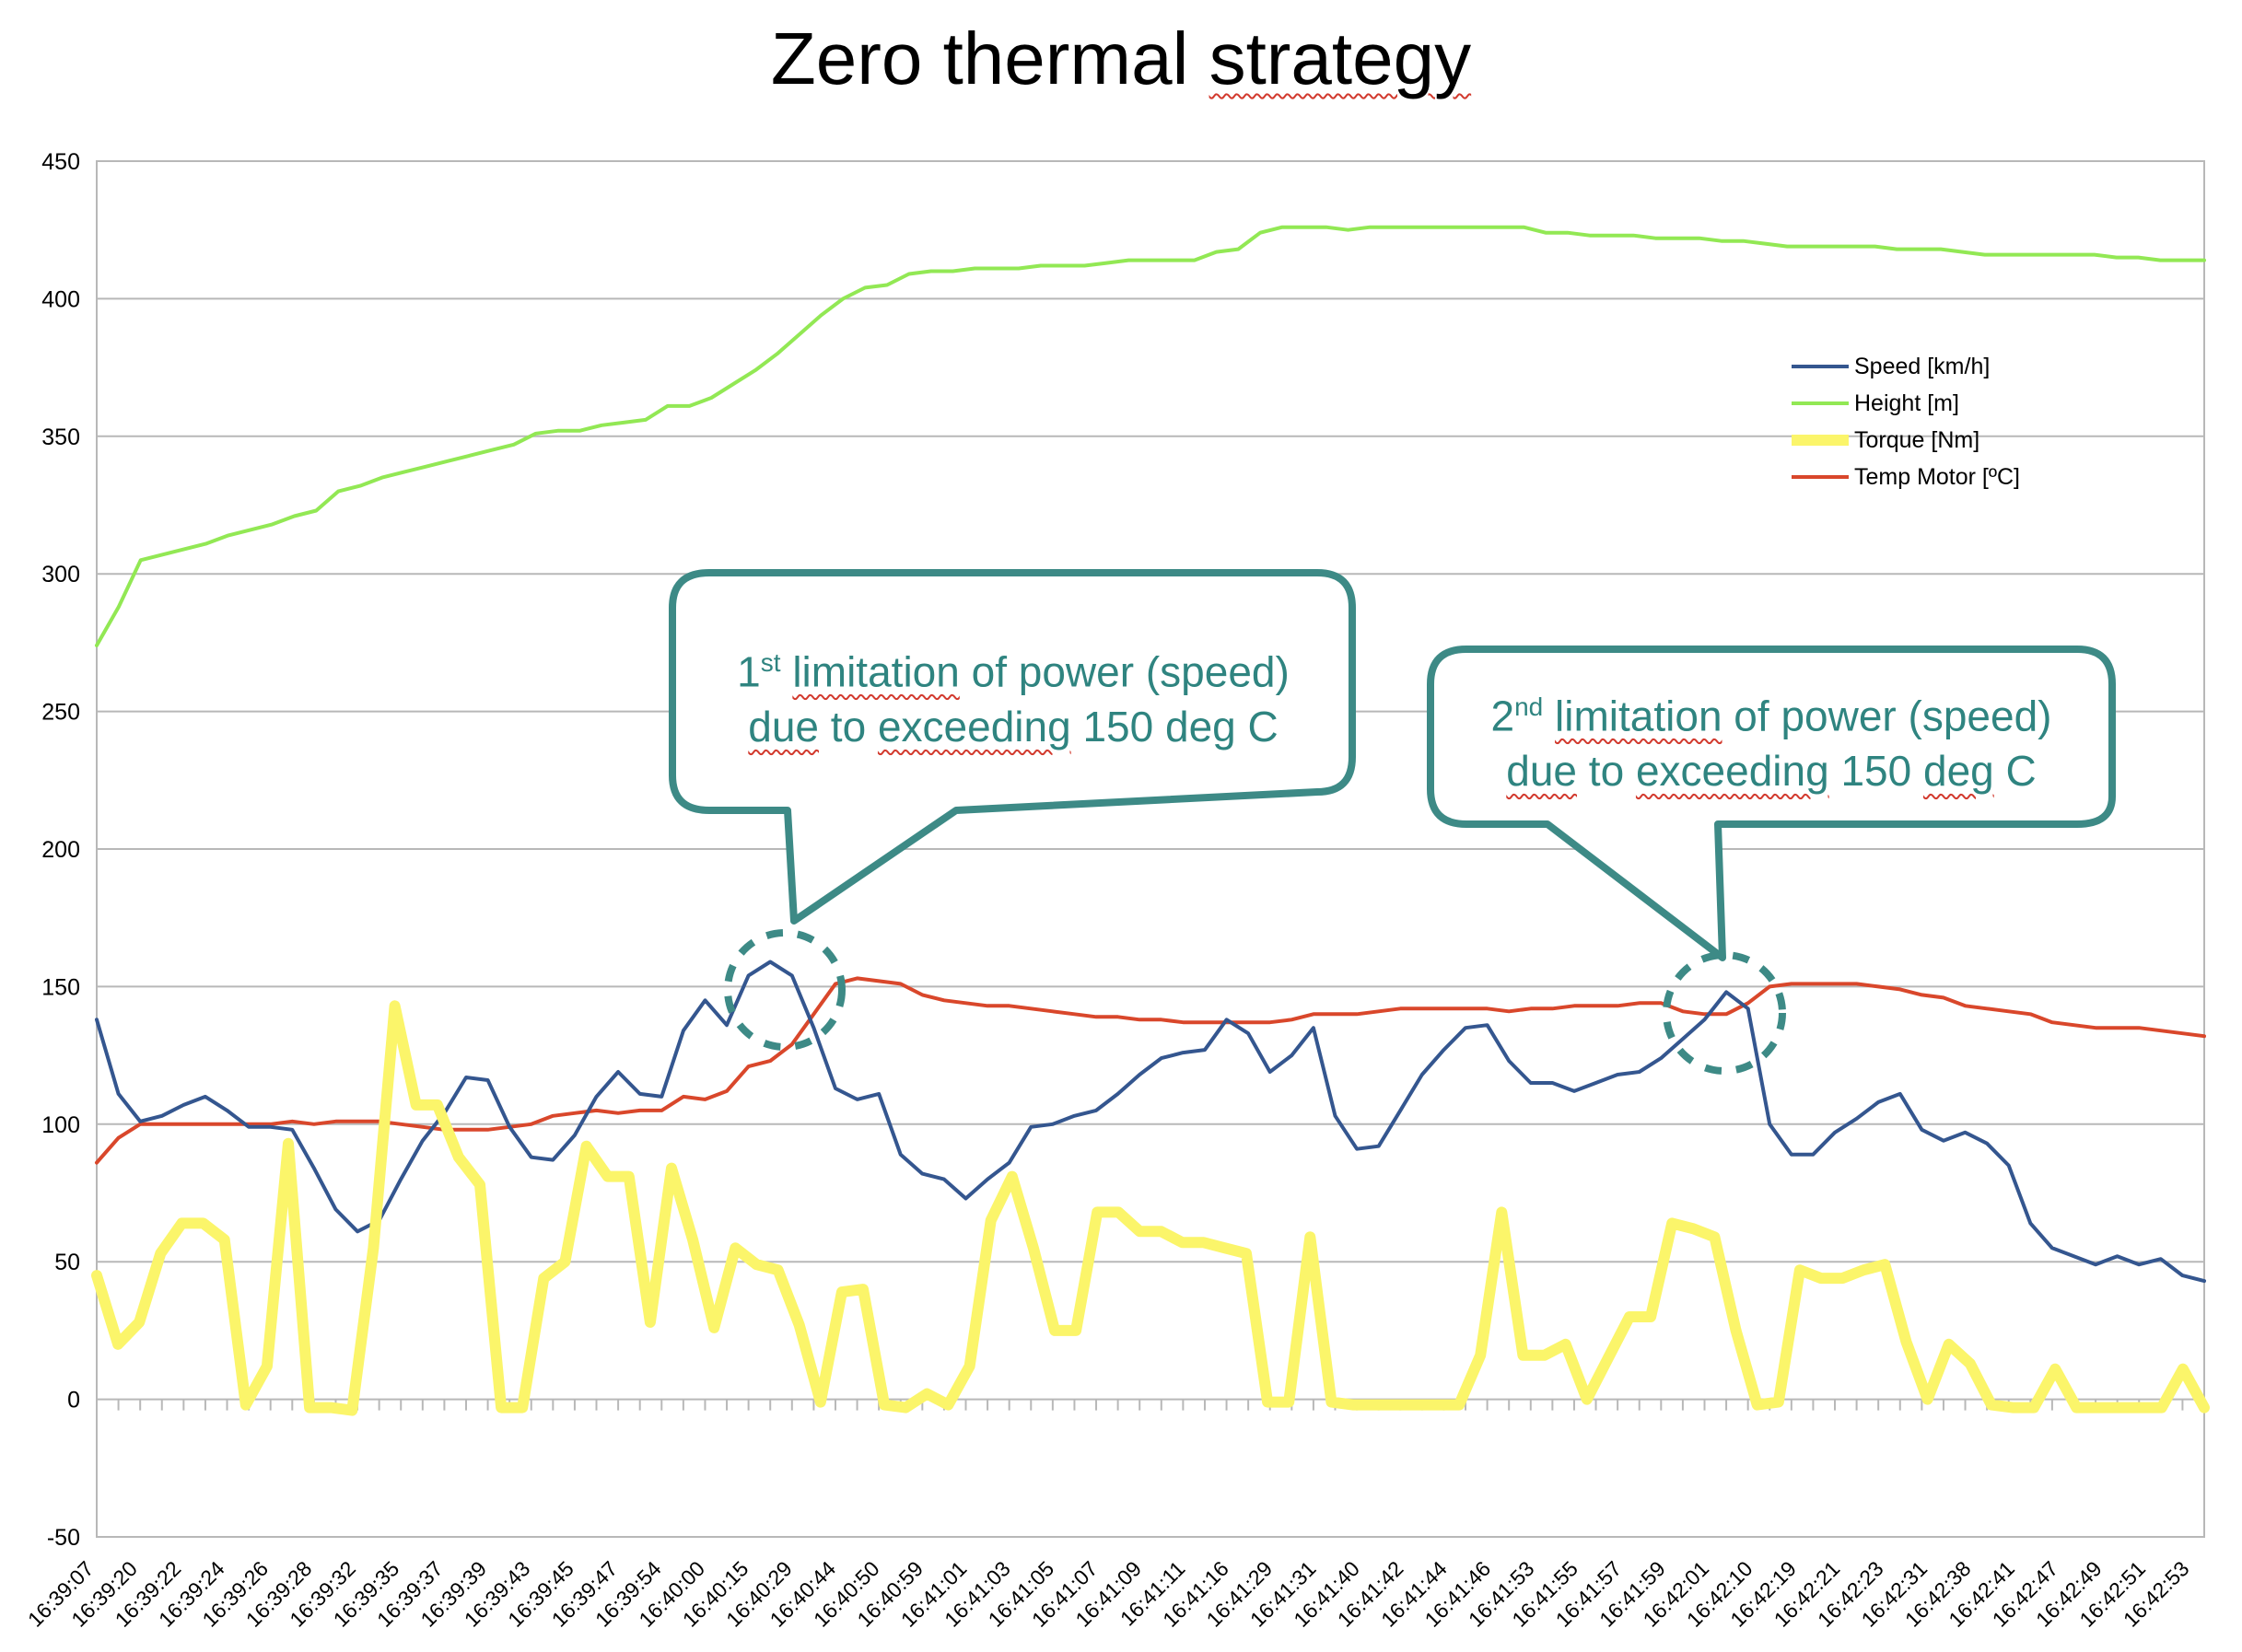 This screenshot has height=1652, width=2242. What do you see at coordinates (770, 662) in the screenshot?
I see `callout-1-suffix: st` at bounding box center [770, 662].